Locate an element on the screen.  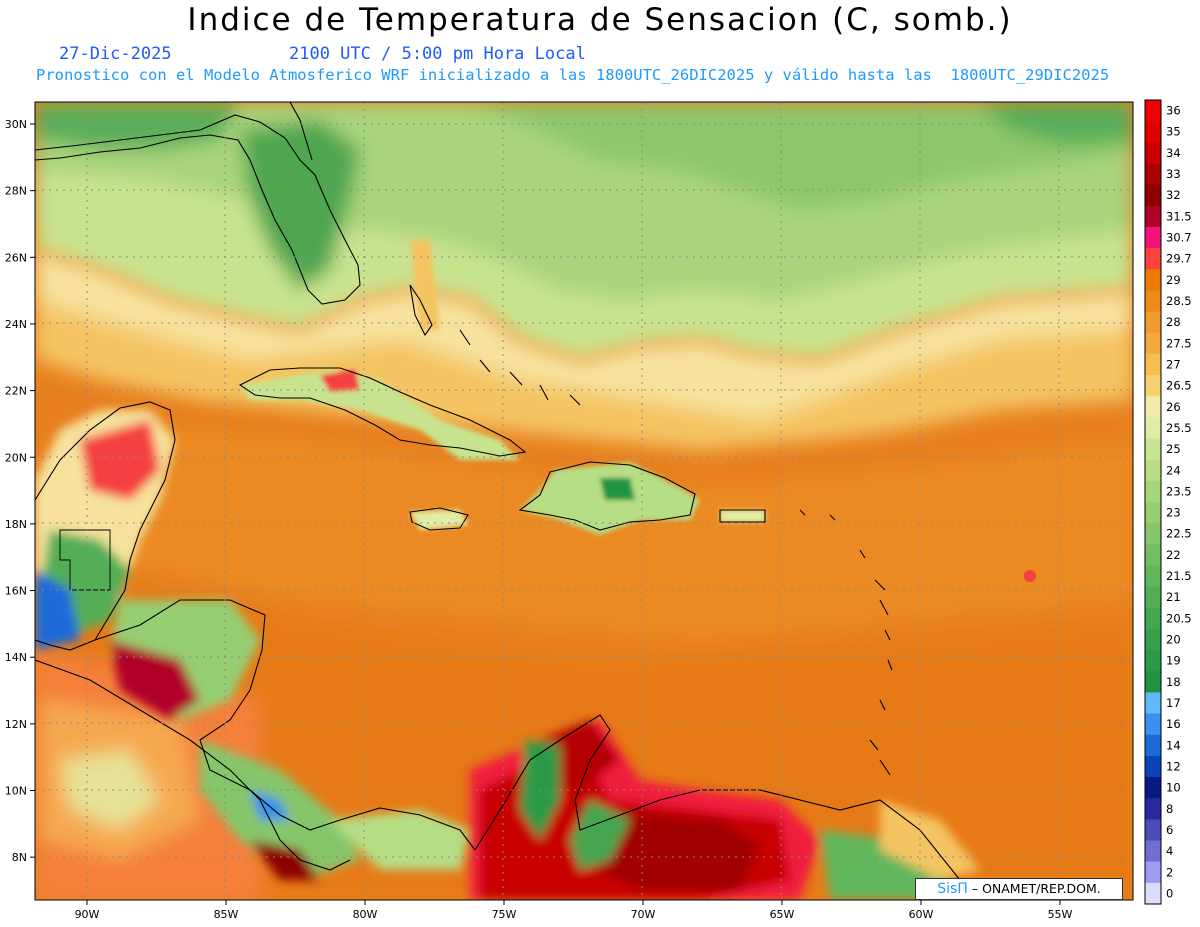
colorbar-label: 20.5 is located at coordinates (1179, 618).